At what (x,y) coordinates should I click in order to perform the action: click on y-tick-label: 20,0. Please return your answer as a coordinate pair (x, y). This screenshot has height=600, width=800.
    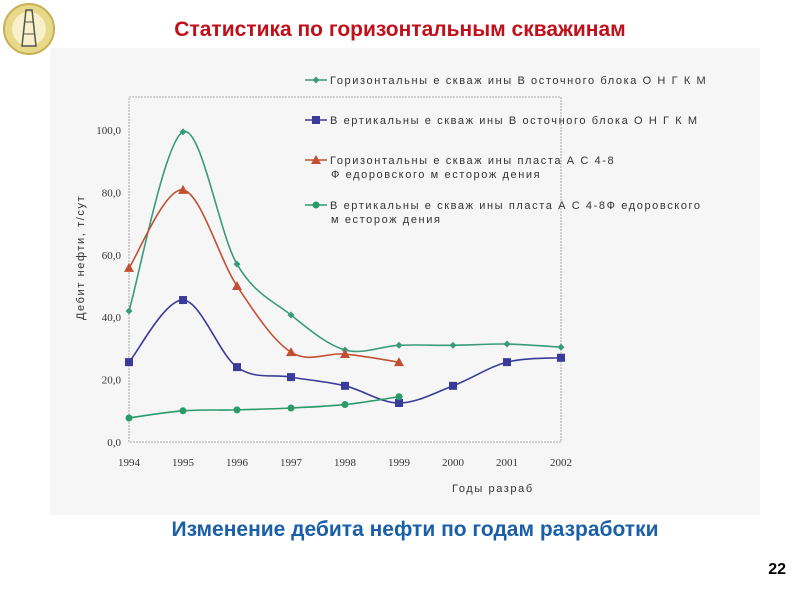
    Looking at the image, I should click on (112, 381).